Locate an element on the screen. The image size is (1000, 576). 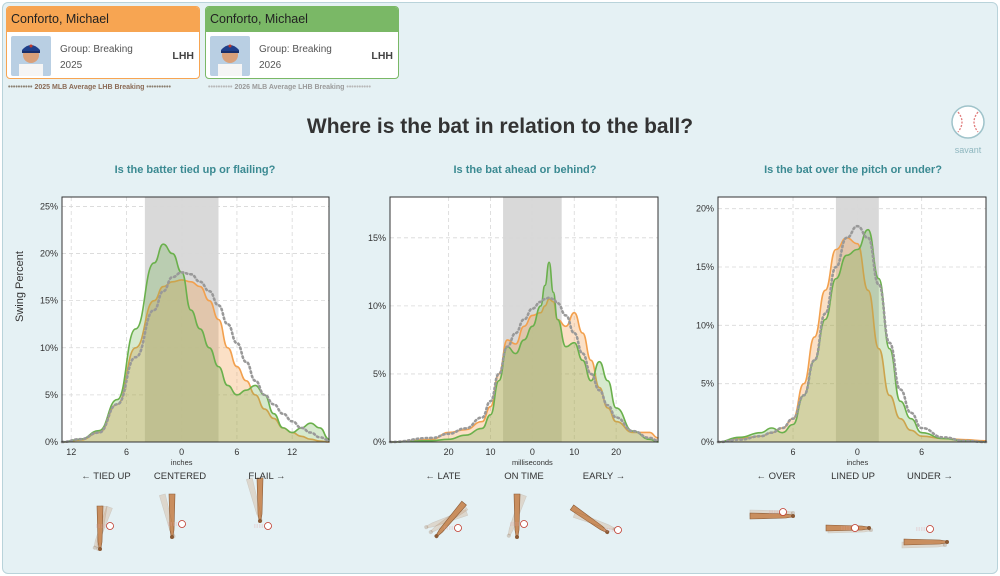
batter-hand: LHH is located at coordinates (183, 56).